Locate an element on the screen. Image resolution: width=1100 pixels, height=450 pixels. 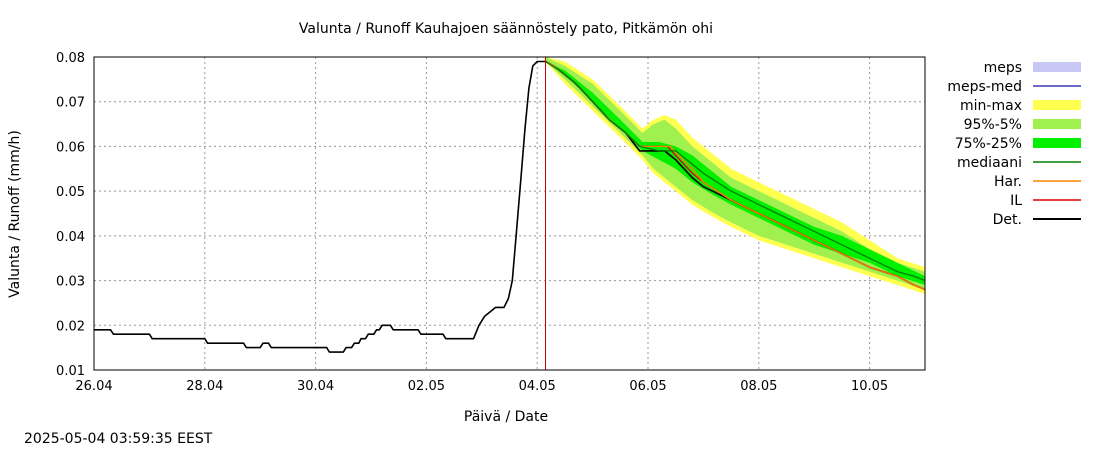
legend-label-meps_med: meps-med is located at coordinates (984, 87).